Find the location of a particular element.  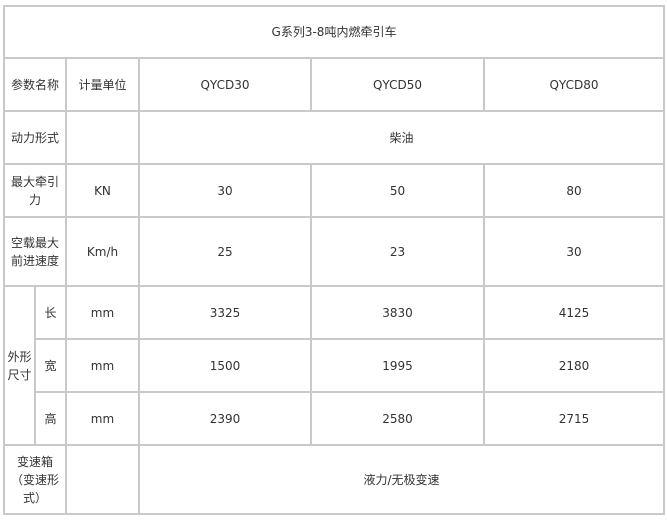

table-row: 空载最大前进速度 Km/h 25 23 30 is located at coordinates (334, 251).